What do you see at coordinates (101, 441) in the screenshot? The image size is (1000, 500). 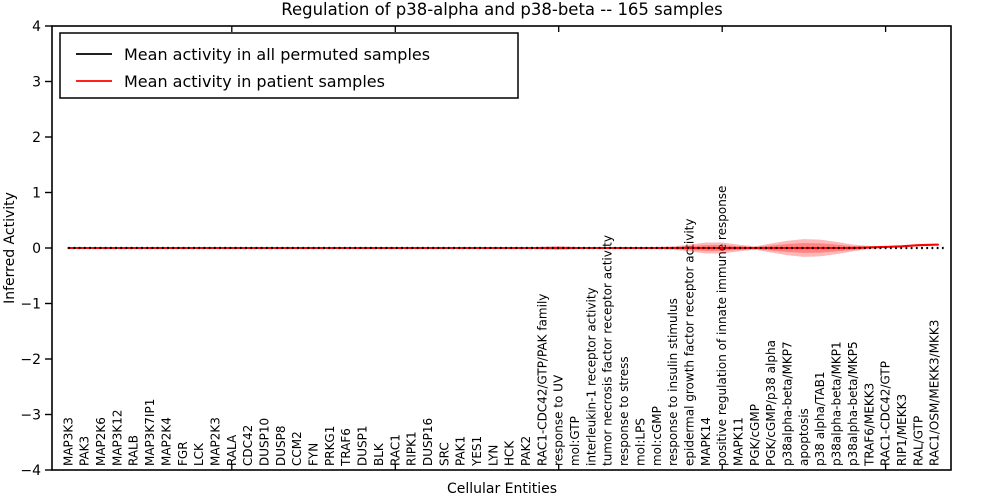 I see `x-tick-label: MAP2K6` at bounding box center [101, 441].